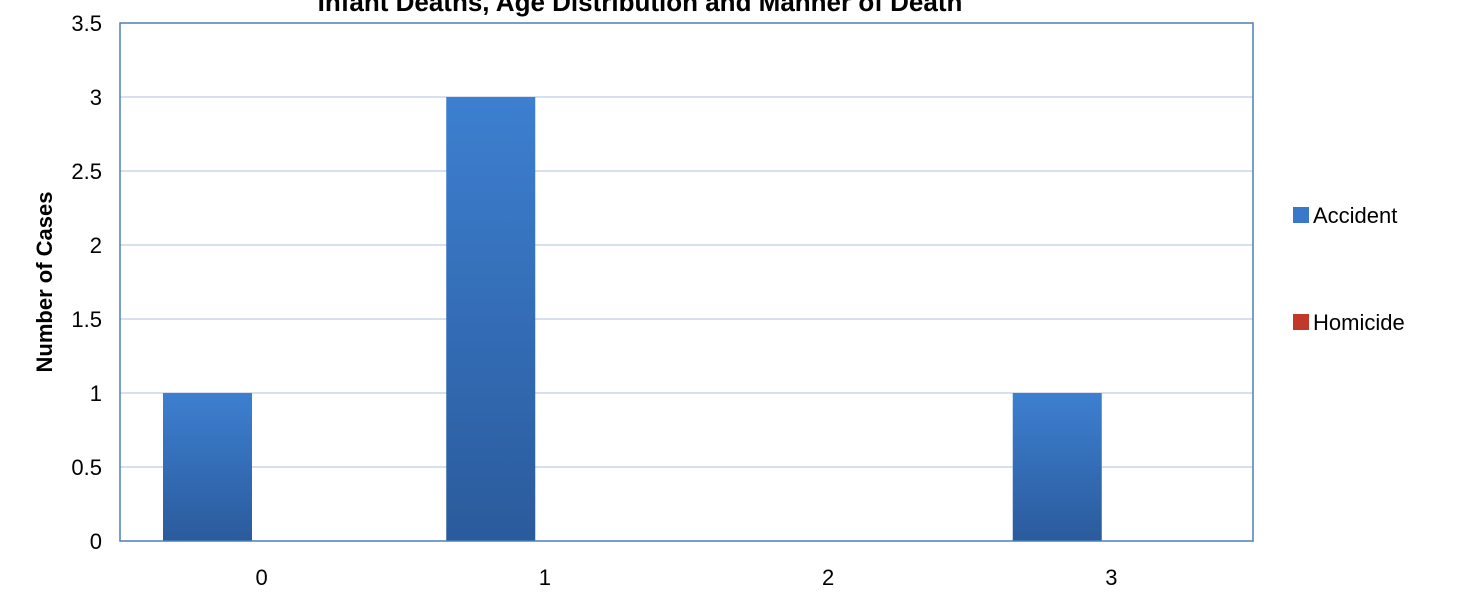  Describe the element at coordinates (96, 541) in the screenshot. I see `y-tick-label: 0` at that location.